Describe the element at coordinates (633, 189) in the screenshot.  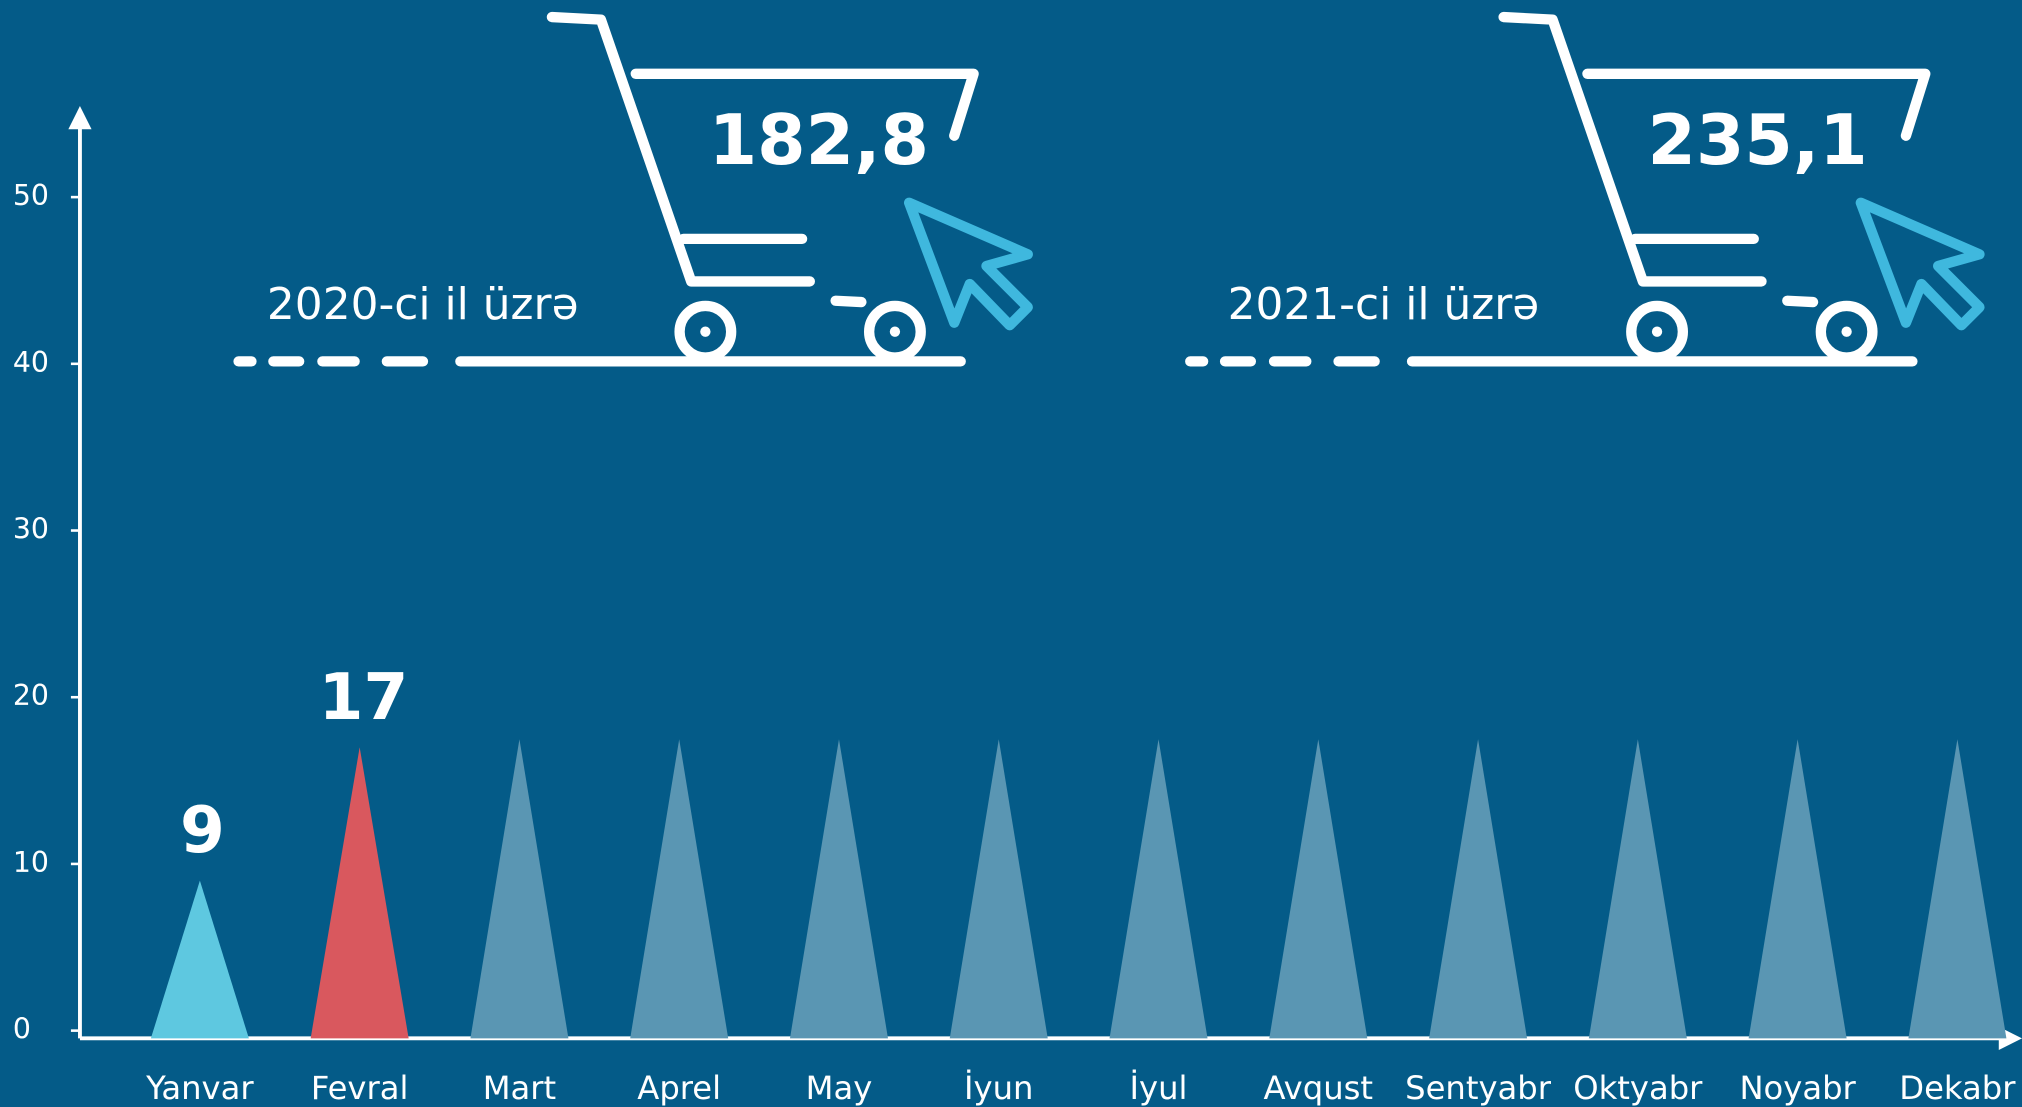
I see `cart-2020` at that location.